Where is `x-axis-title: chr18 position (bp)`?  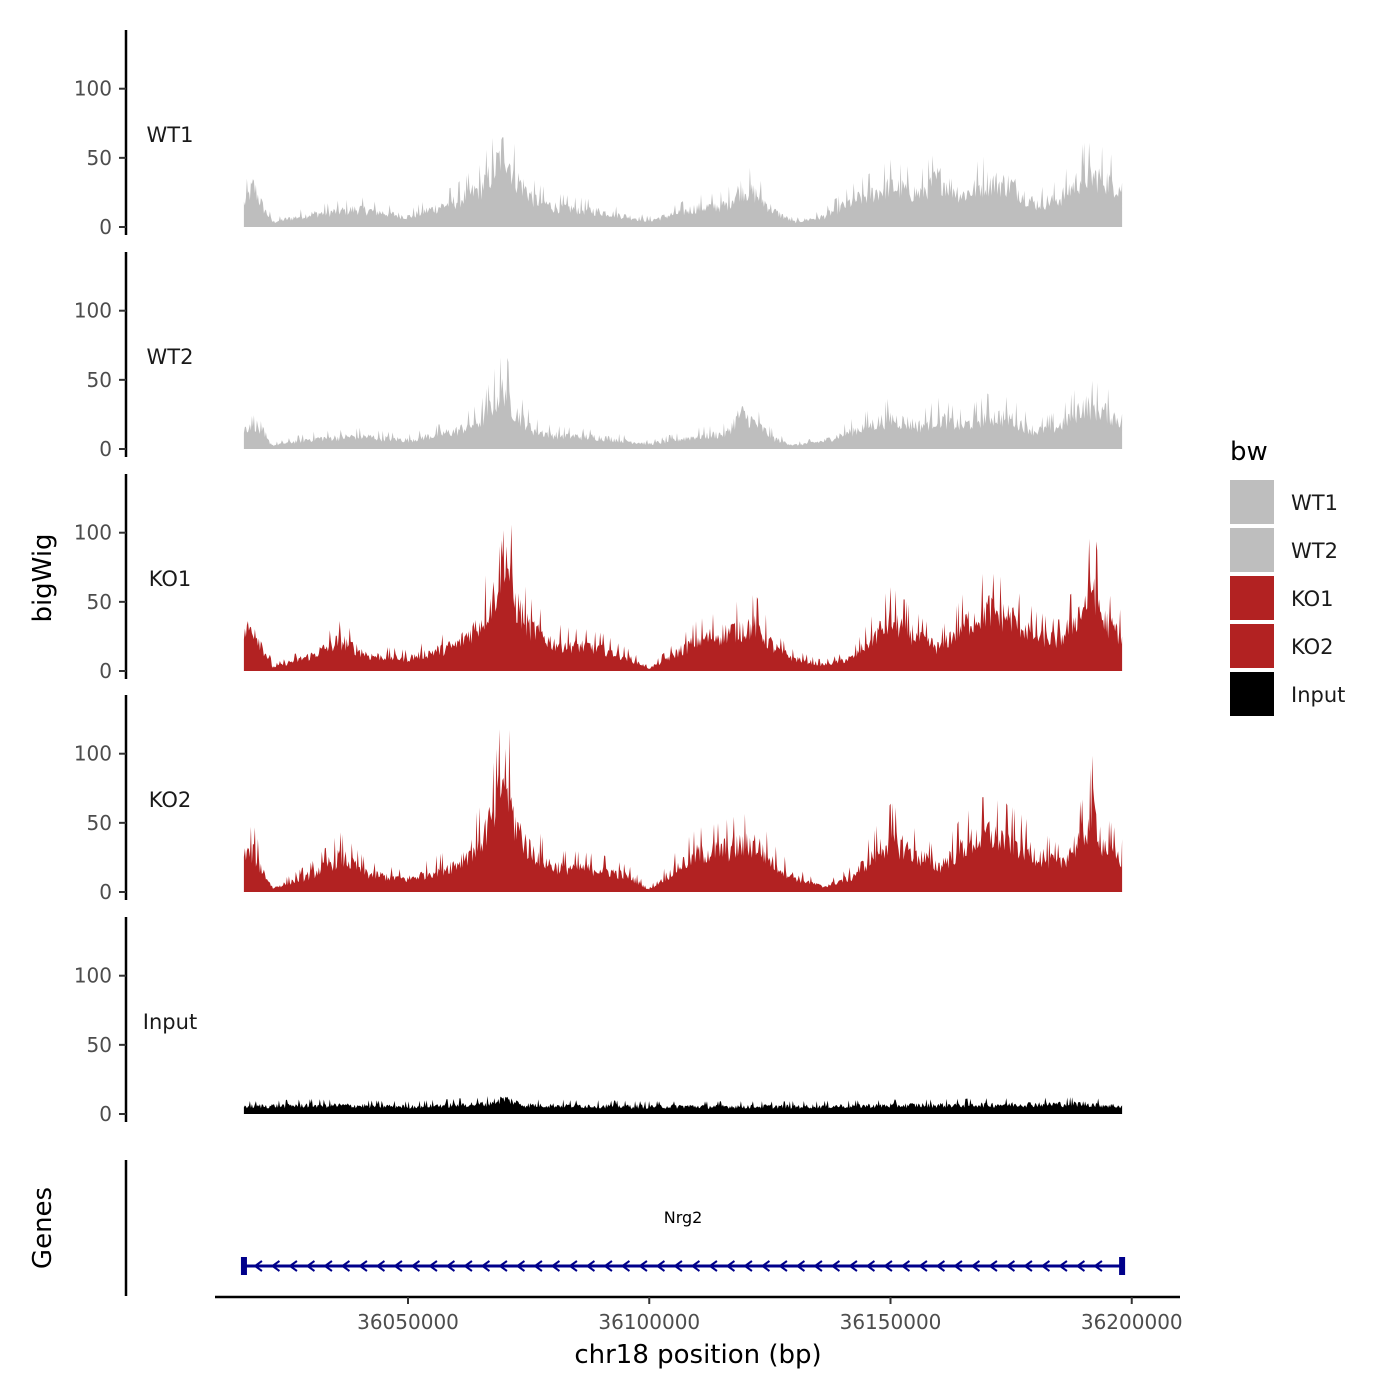 x-axis-title: chr18 position (bp) is located at coordinates (697, 1355).